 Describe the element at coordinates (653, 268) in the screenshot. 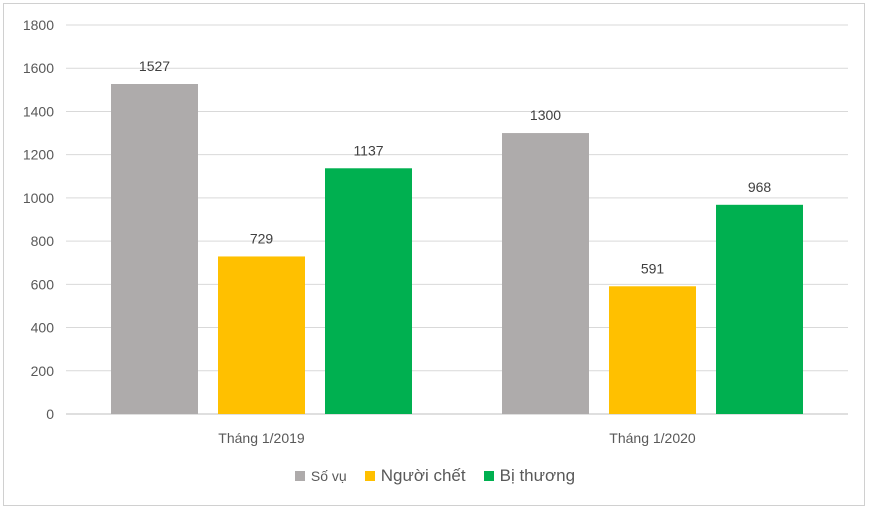

I see `data-label: 591` at that location.